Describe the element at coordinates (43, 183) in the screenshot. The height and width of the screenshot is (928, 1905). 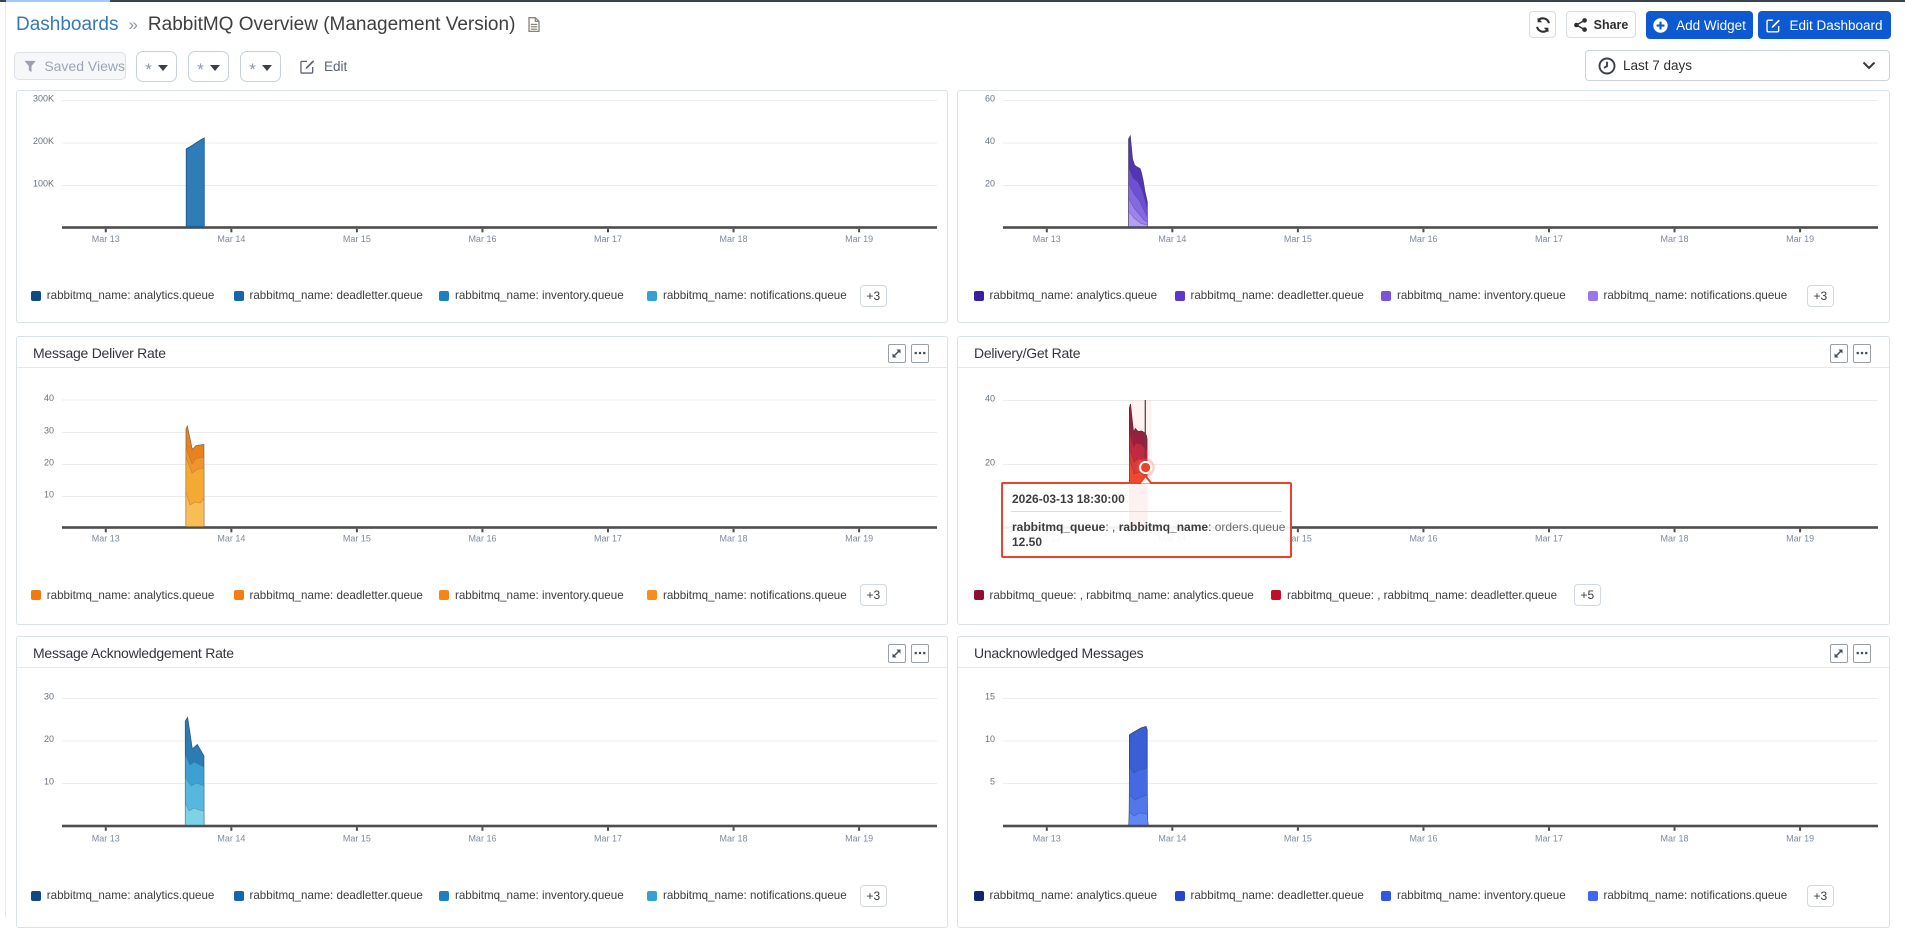
I see `svg-text: 100K` at that location.